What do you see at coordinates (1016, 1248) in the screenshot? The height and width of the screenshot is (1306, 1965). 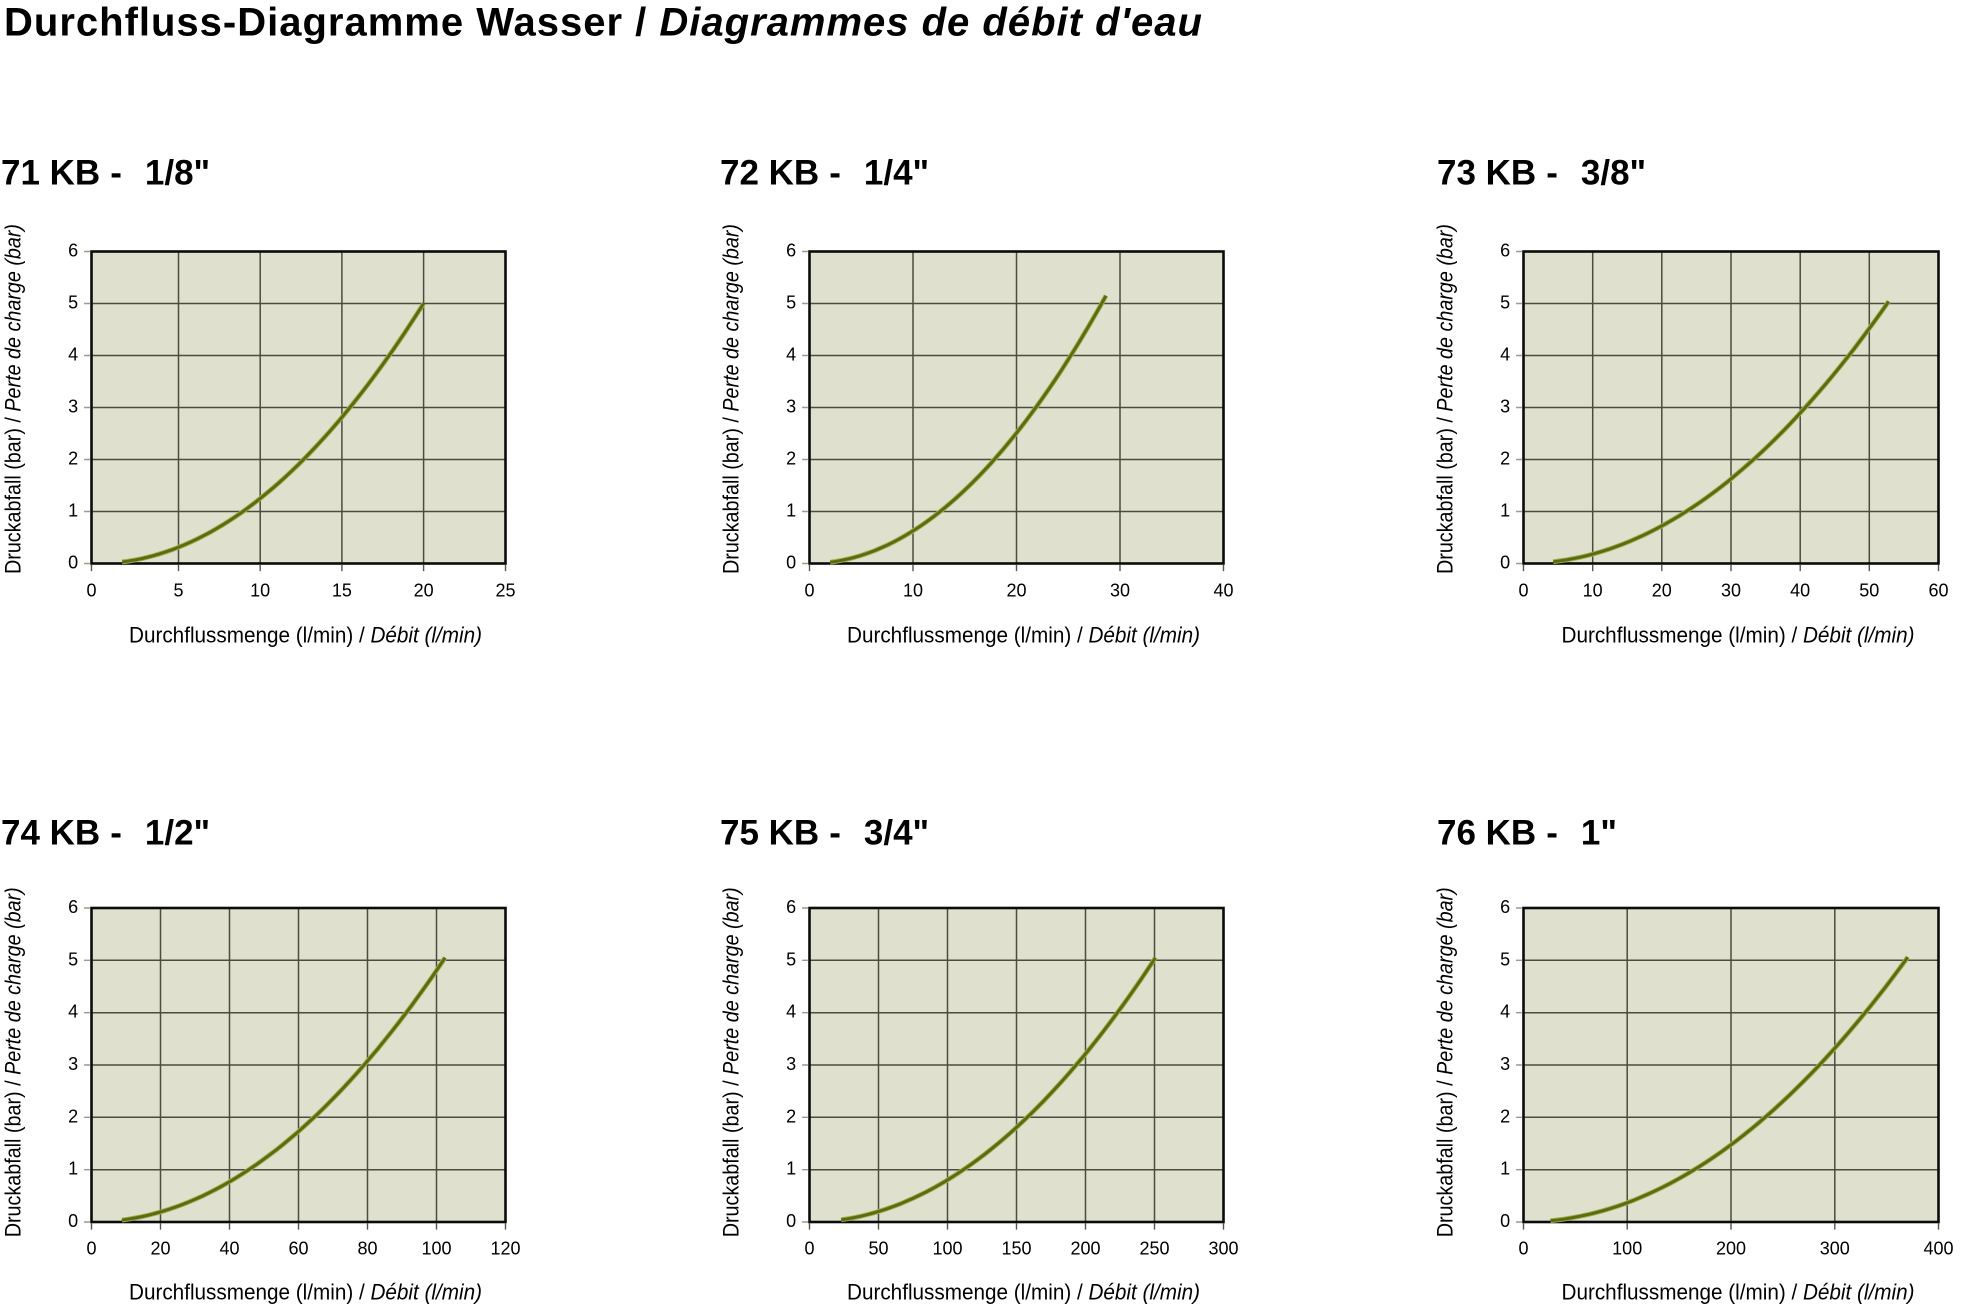 I see `svg-text: 150` at bounding box center [1016, 1248].